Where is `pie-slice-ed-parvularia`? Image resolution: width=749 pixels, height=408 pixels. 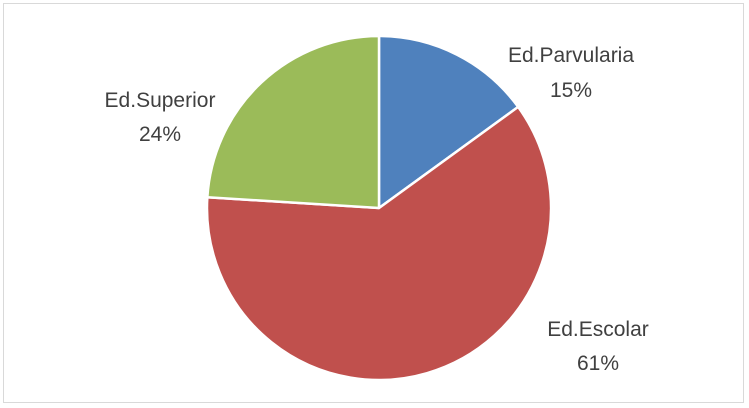 pie-slice-ed-parvularia is located at coordinates (448, 122).